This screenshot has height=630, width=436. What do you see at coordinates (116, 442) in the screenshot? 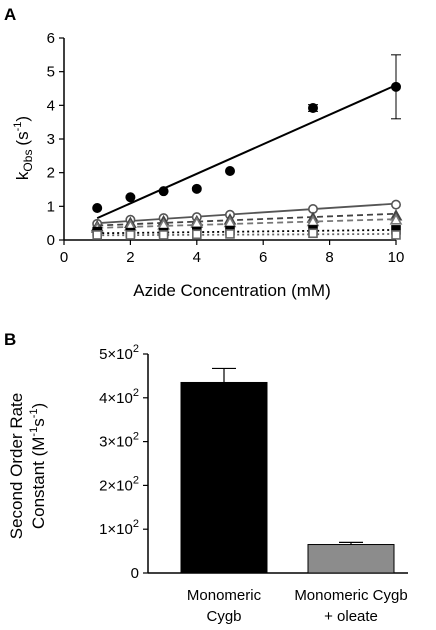
I see `y-tick-mantissa: 3×10` at bounding box center [116, 442].